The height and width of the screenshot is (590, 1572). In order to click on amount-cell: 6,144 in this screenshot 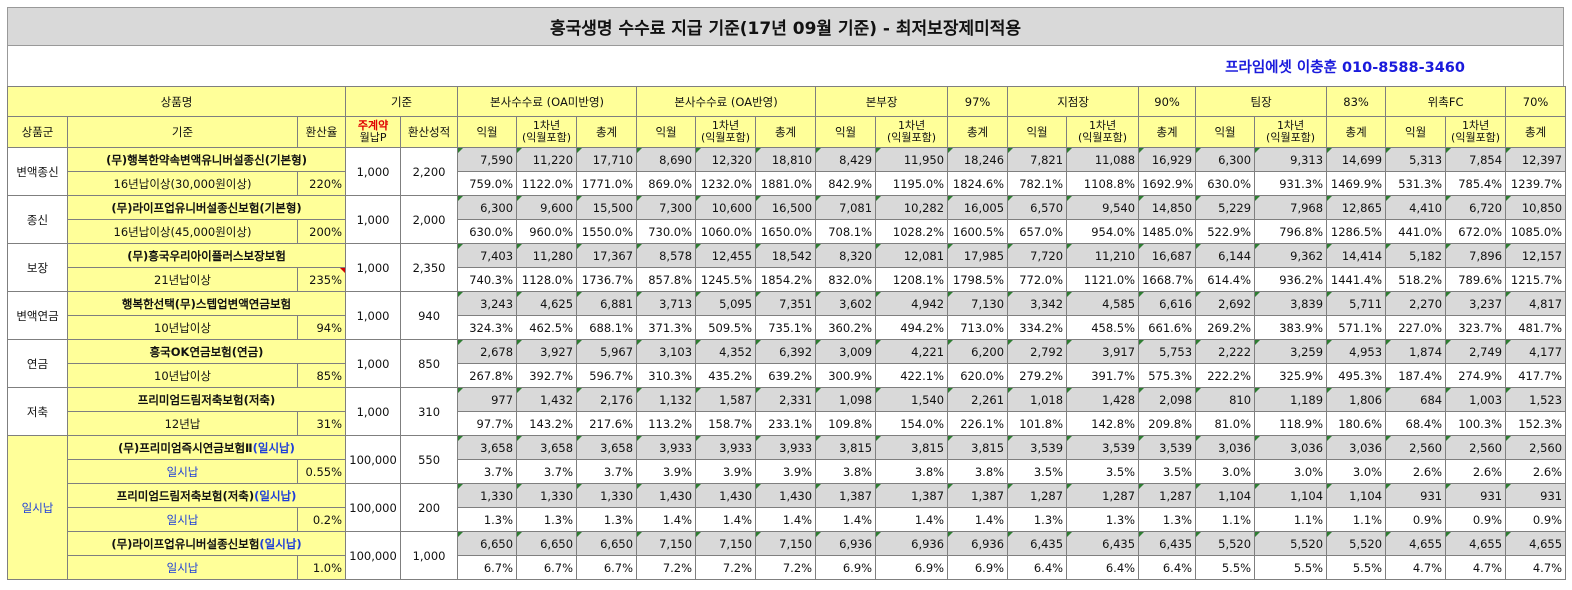, I will do `click(1225, 255)`.